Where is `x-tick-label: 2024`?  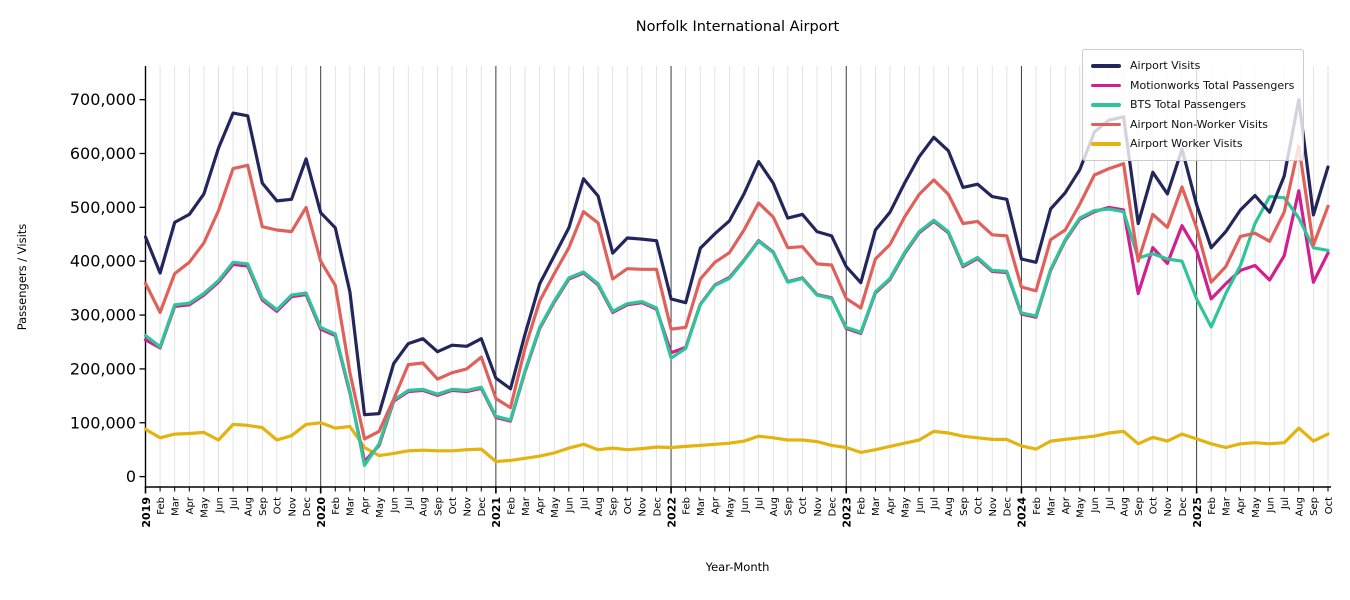 x-tick-label: 2024 is located at coordinates (1022, 512).